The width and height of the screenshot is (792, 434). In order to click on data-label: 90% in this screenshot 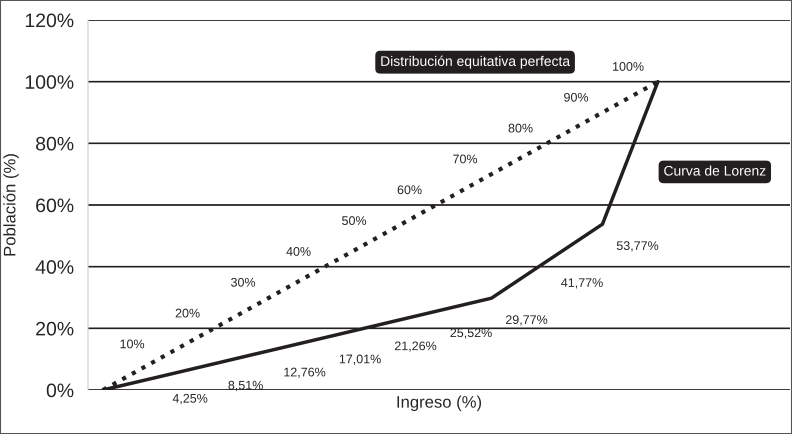, I will do `click(576, 97)`.